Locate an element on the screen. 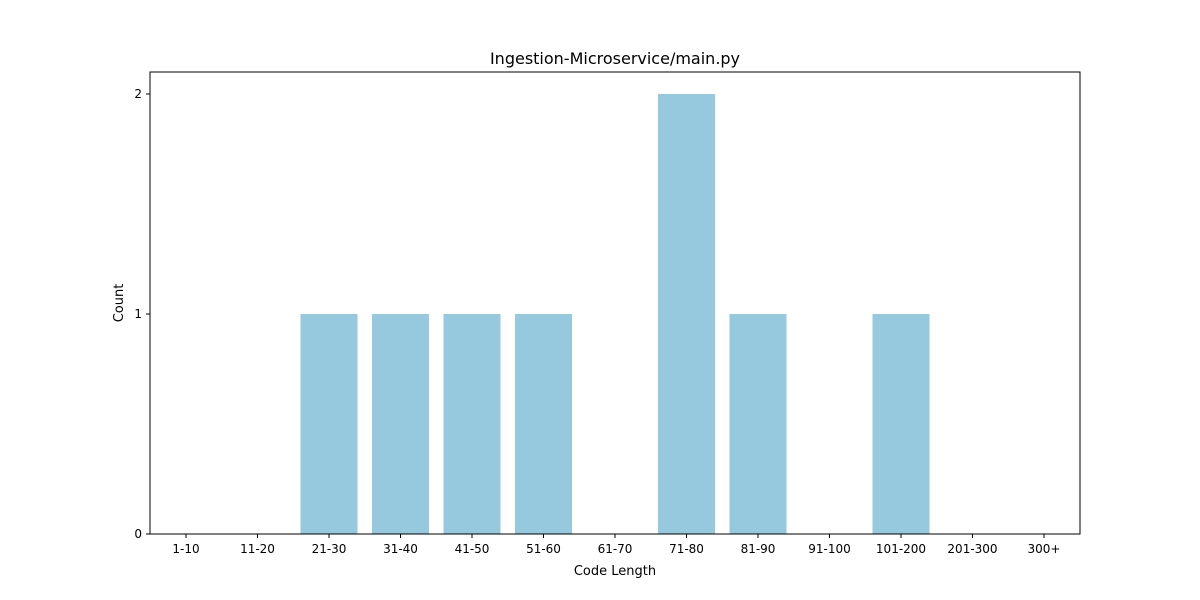 This screenshot has height=600, width=1200. x-tick-label: 91-100 is located at coordinates (829, 549).